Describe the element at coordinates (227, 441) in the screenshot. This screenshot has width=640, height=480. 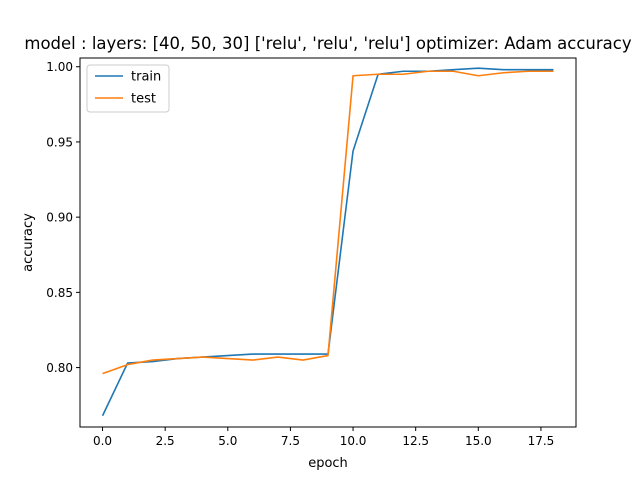
I see `x-tick-label: 5.0` at that location.